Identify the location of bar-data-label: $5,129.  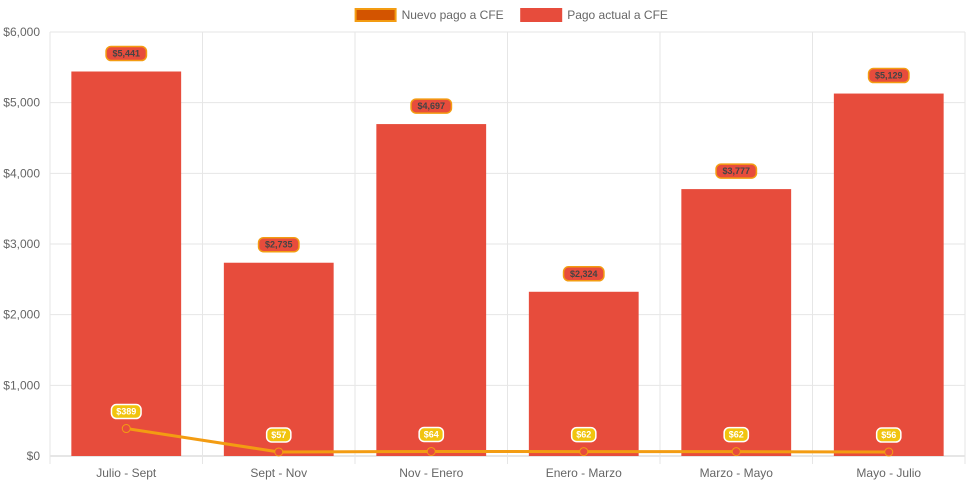
(889, 76).